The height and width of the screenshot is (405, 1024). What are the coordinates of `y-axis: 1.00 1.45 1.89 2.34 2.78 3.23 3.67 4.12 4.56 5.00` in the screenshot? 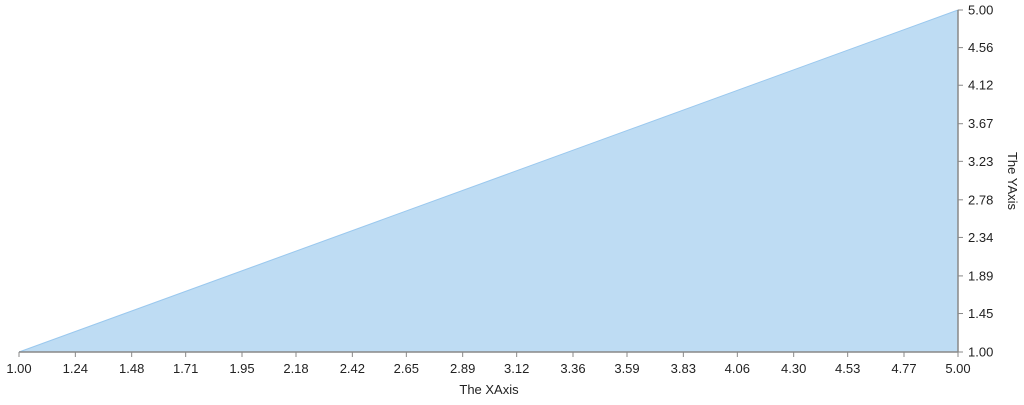 It's located at (975, 181).